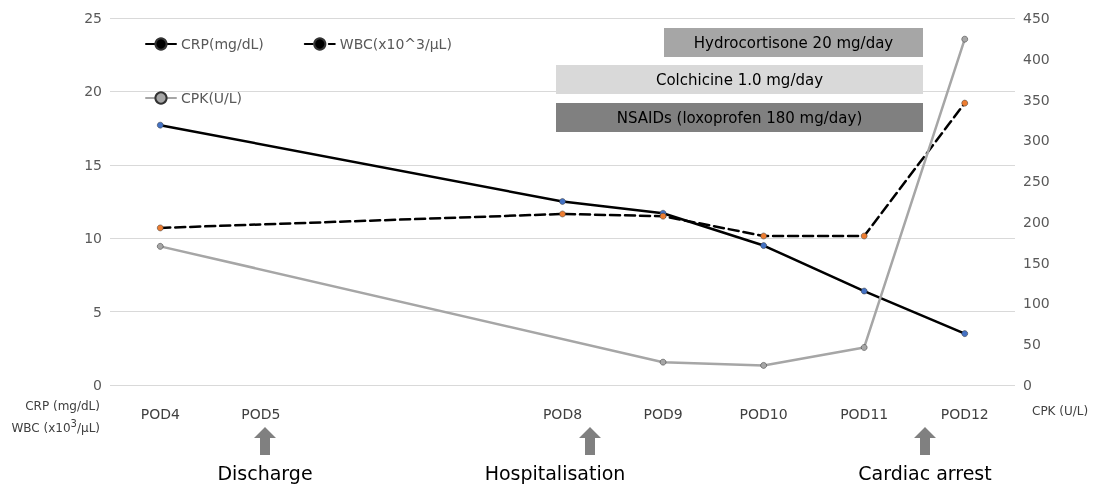  Describe the element at coordinates (555, 473) in the screenshot. I see `text: Hospitalisation` at that location.